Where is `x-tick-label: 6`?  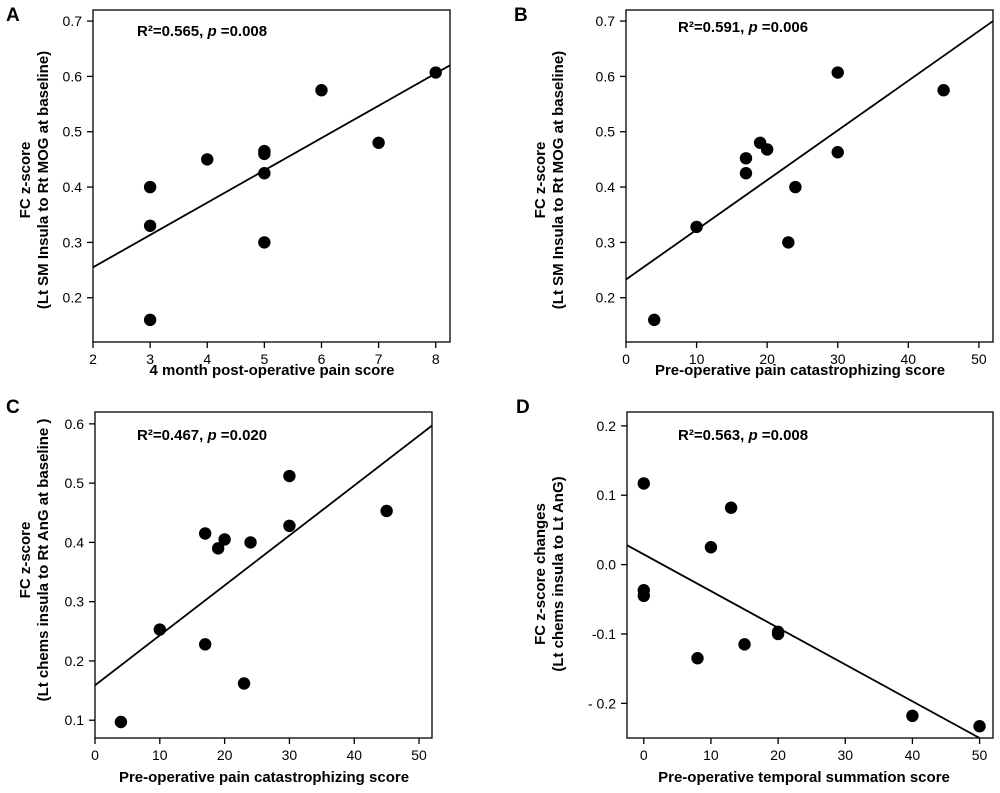 x-tick-label: 6 is located at coordinates (322, 359).